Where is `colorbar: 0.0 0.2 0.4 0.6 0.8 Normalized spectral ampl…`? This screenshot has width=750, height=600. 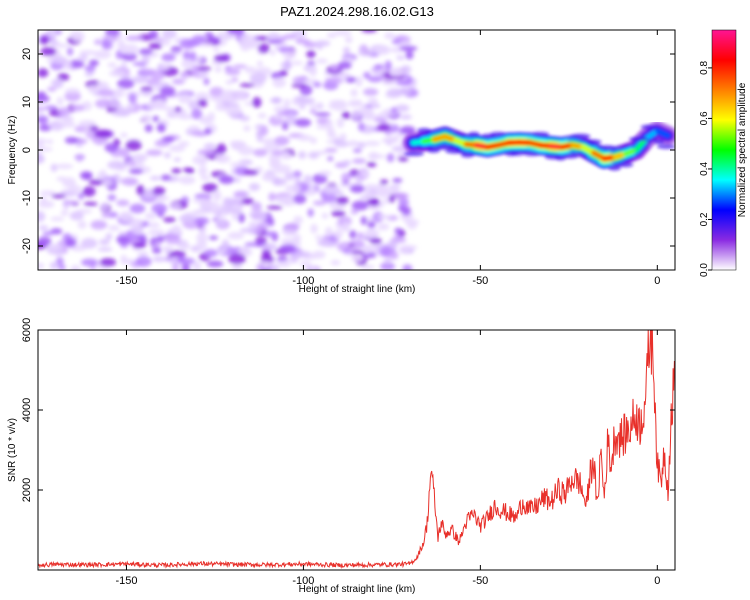 colorbar: 0.0 0.2 0.4 0.6 0.8 Normalized spectral ampl… is located at coordinates (723, 153).